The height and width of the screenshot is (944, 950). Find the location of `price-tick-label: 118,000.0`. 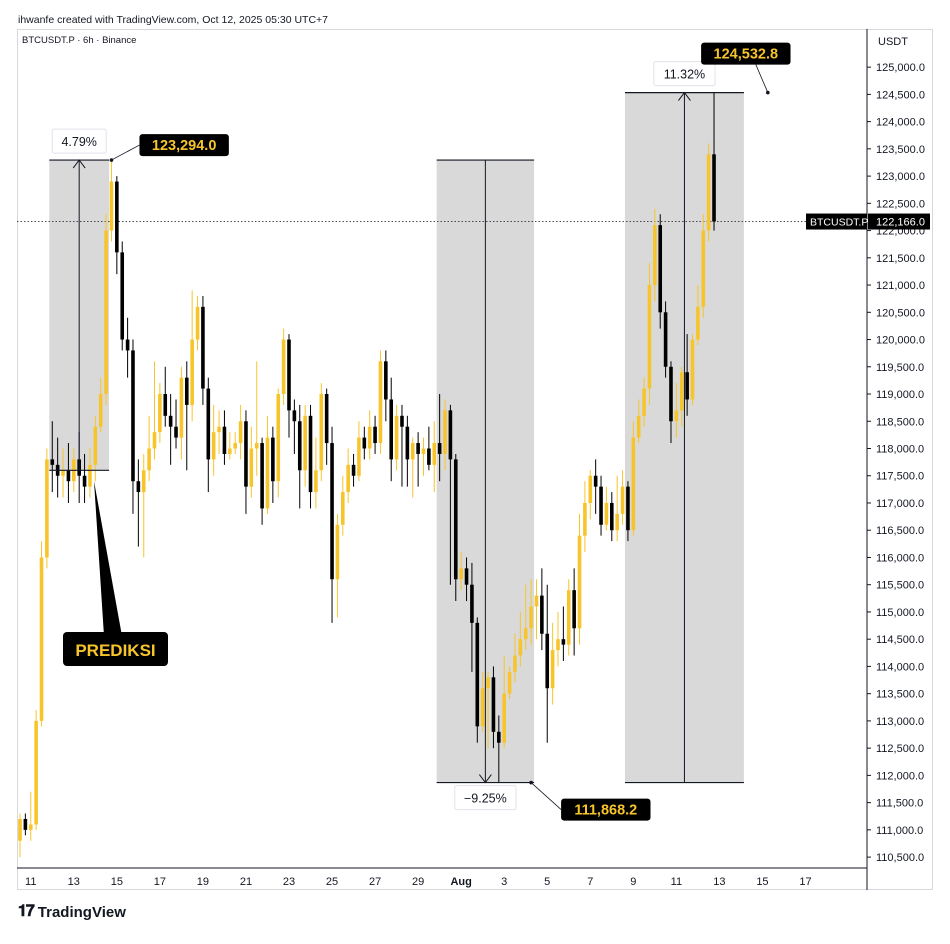

price-tick-label: 118,000.0 is located at coordinates (900, 450).